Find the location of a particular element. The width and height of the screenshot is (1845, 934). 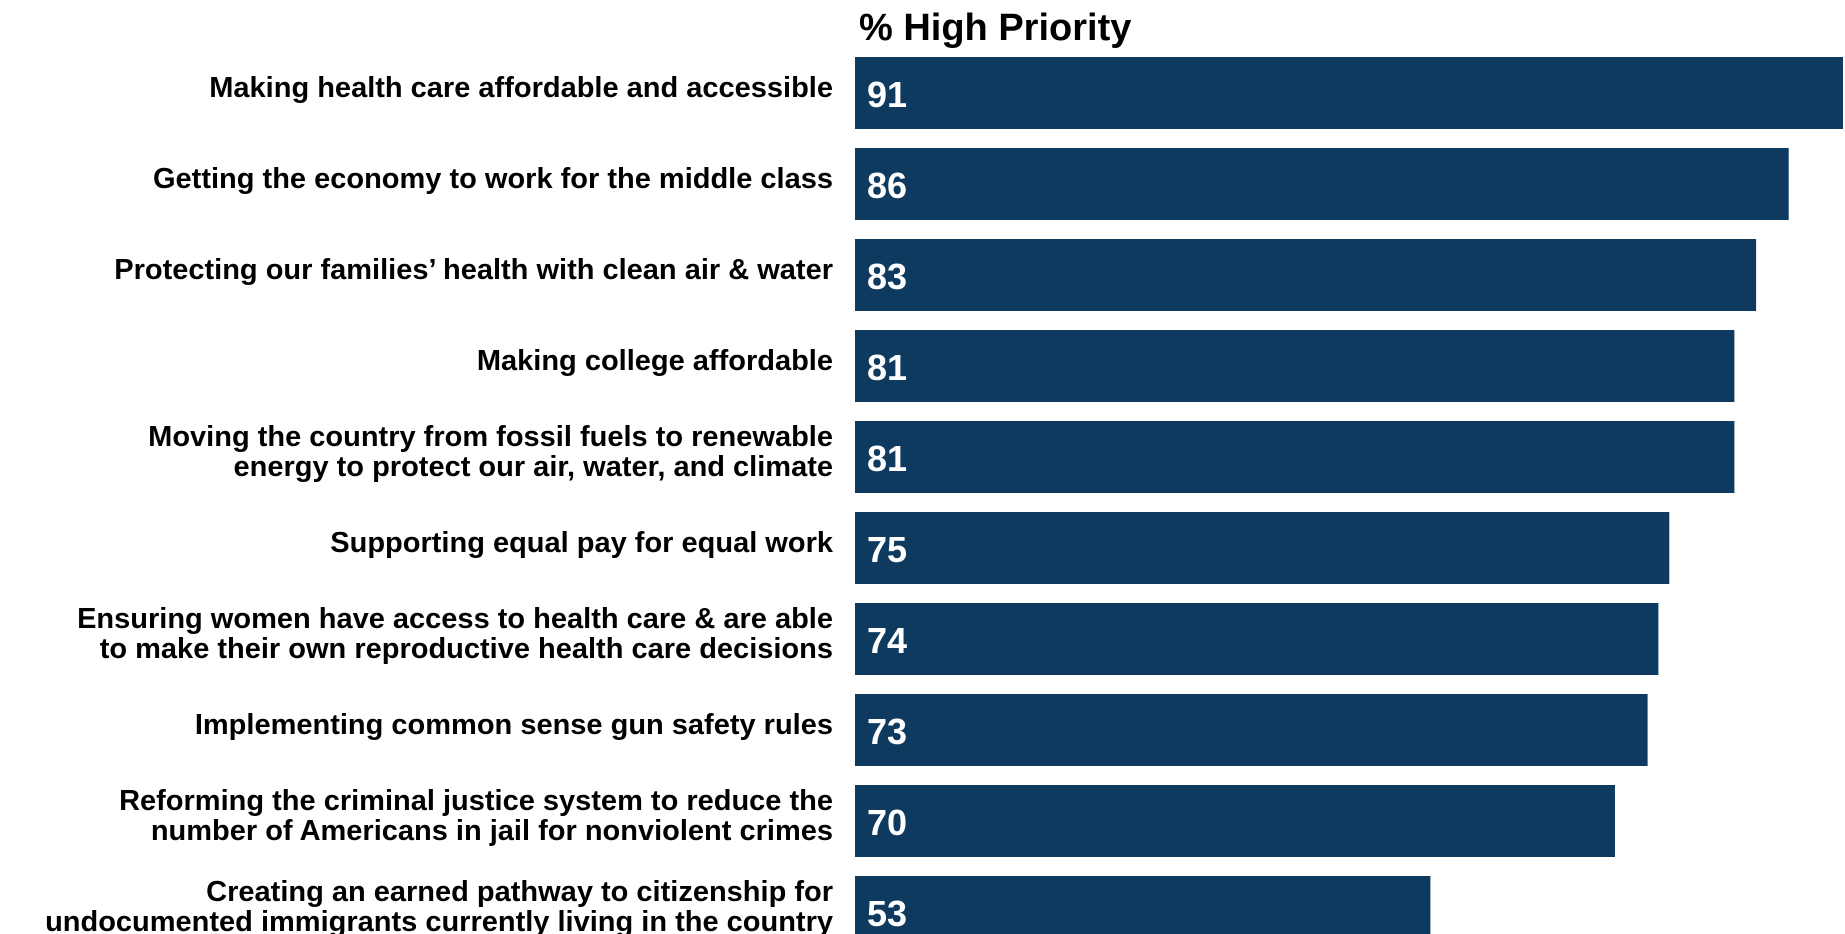

category-label: Supporting equal pay for equal work is located at coordinates (582, 543).